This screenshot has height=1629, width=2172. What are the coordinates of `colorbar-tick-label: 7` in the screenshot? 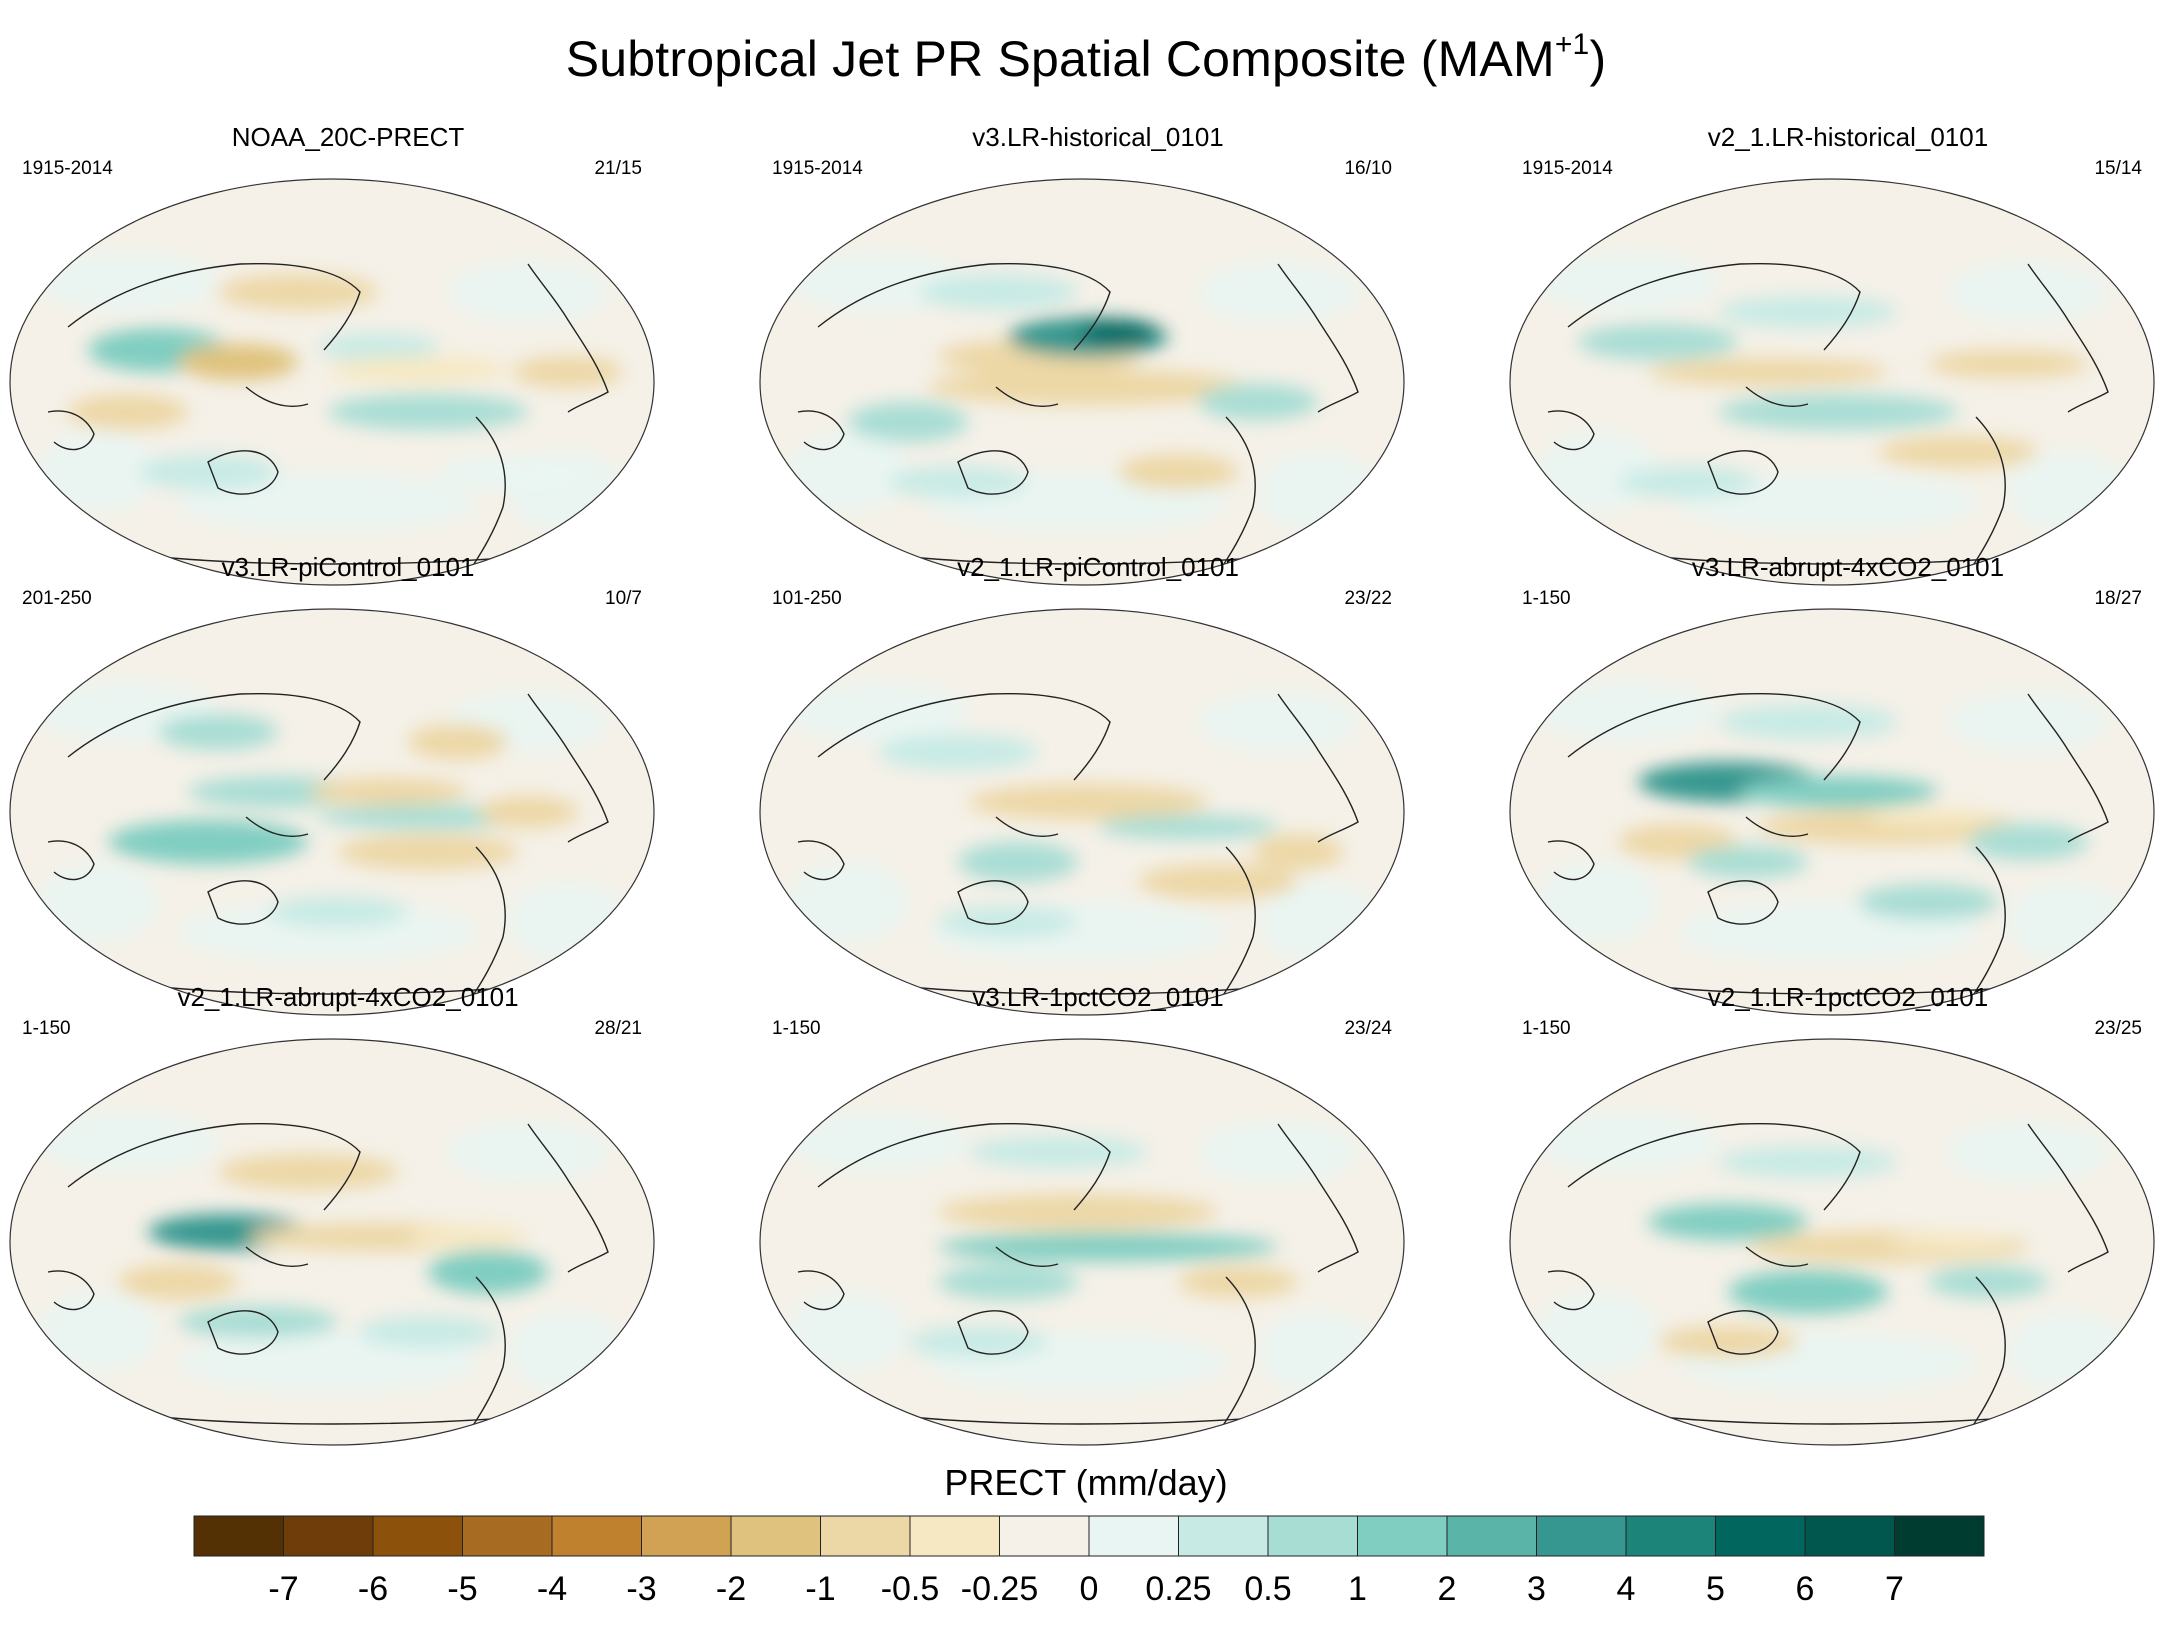 It's located at (1894, 1589).